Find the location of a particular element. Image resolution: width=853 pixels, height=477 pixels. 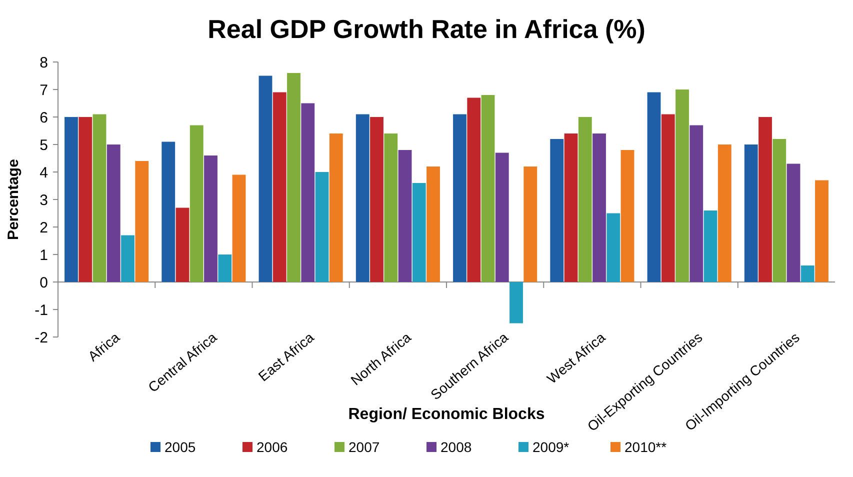

y-tick-label: 3 is located at coordinates (44, 200).